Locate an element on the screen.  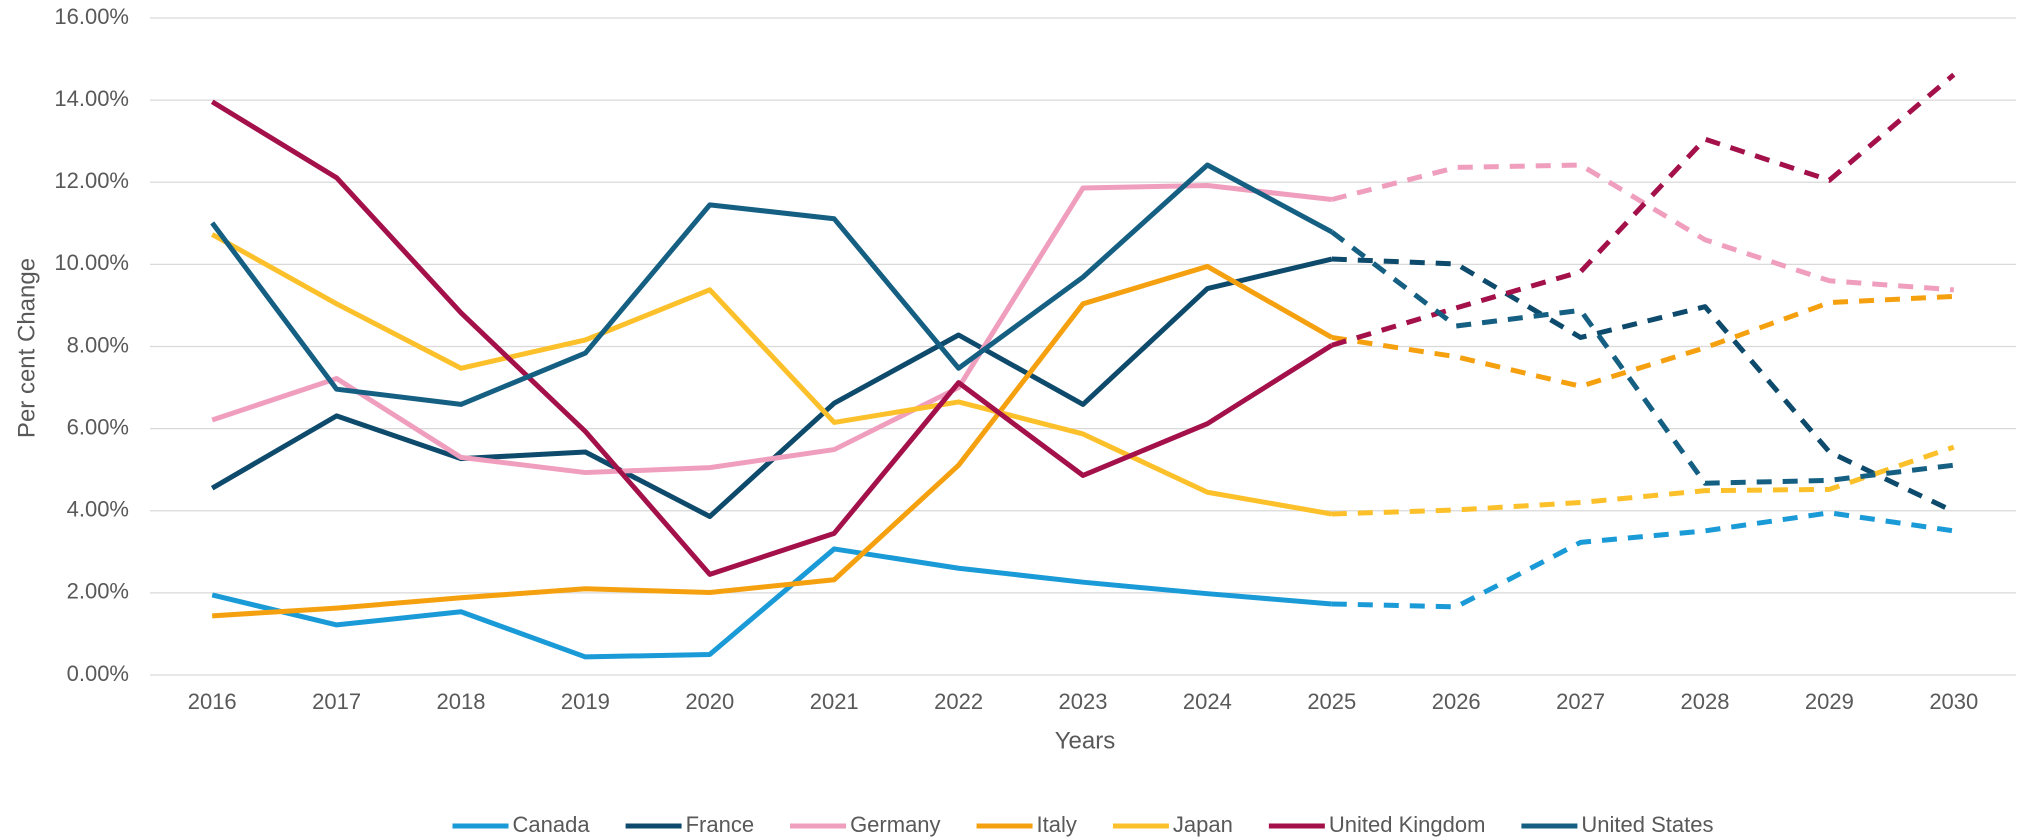
y-tick-label: 4.00% is located at coordinates (98, 509).